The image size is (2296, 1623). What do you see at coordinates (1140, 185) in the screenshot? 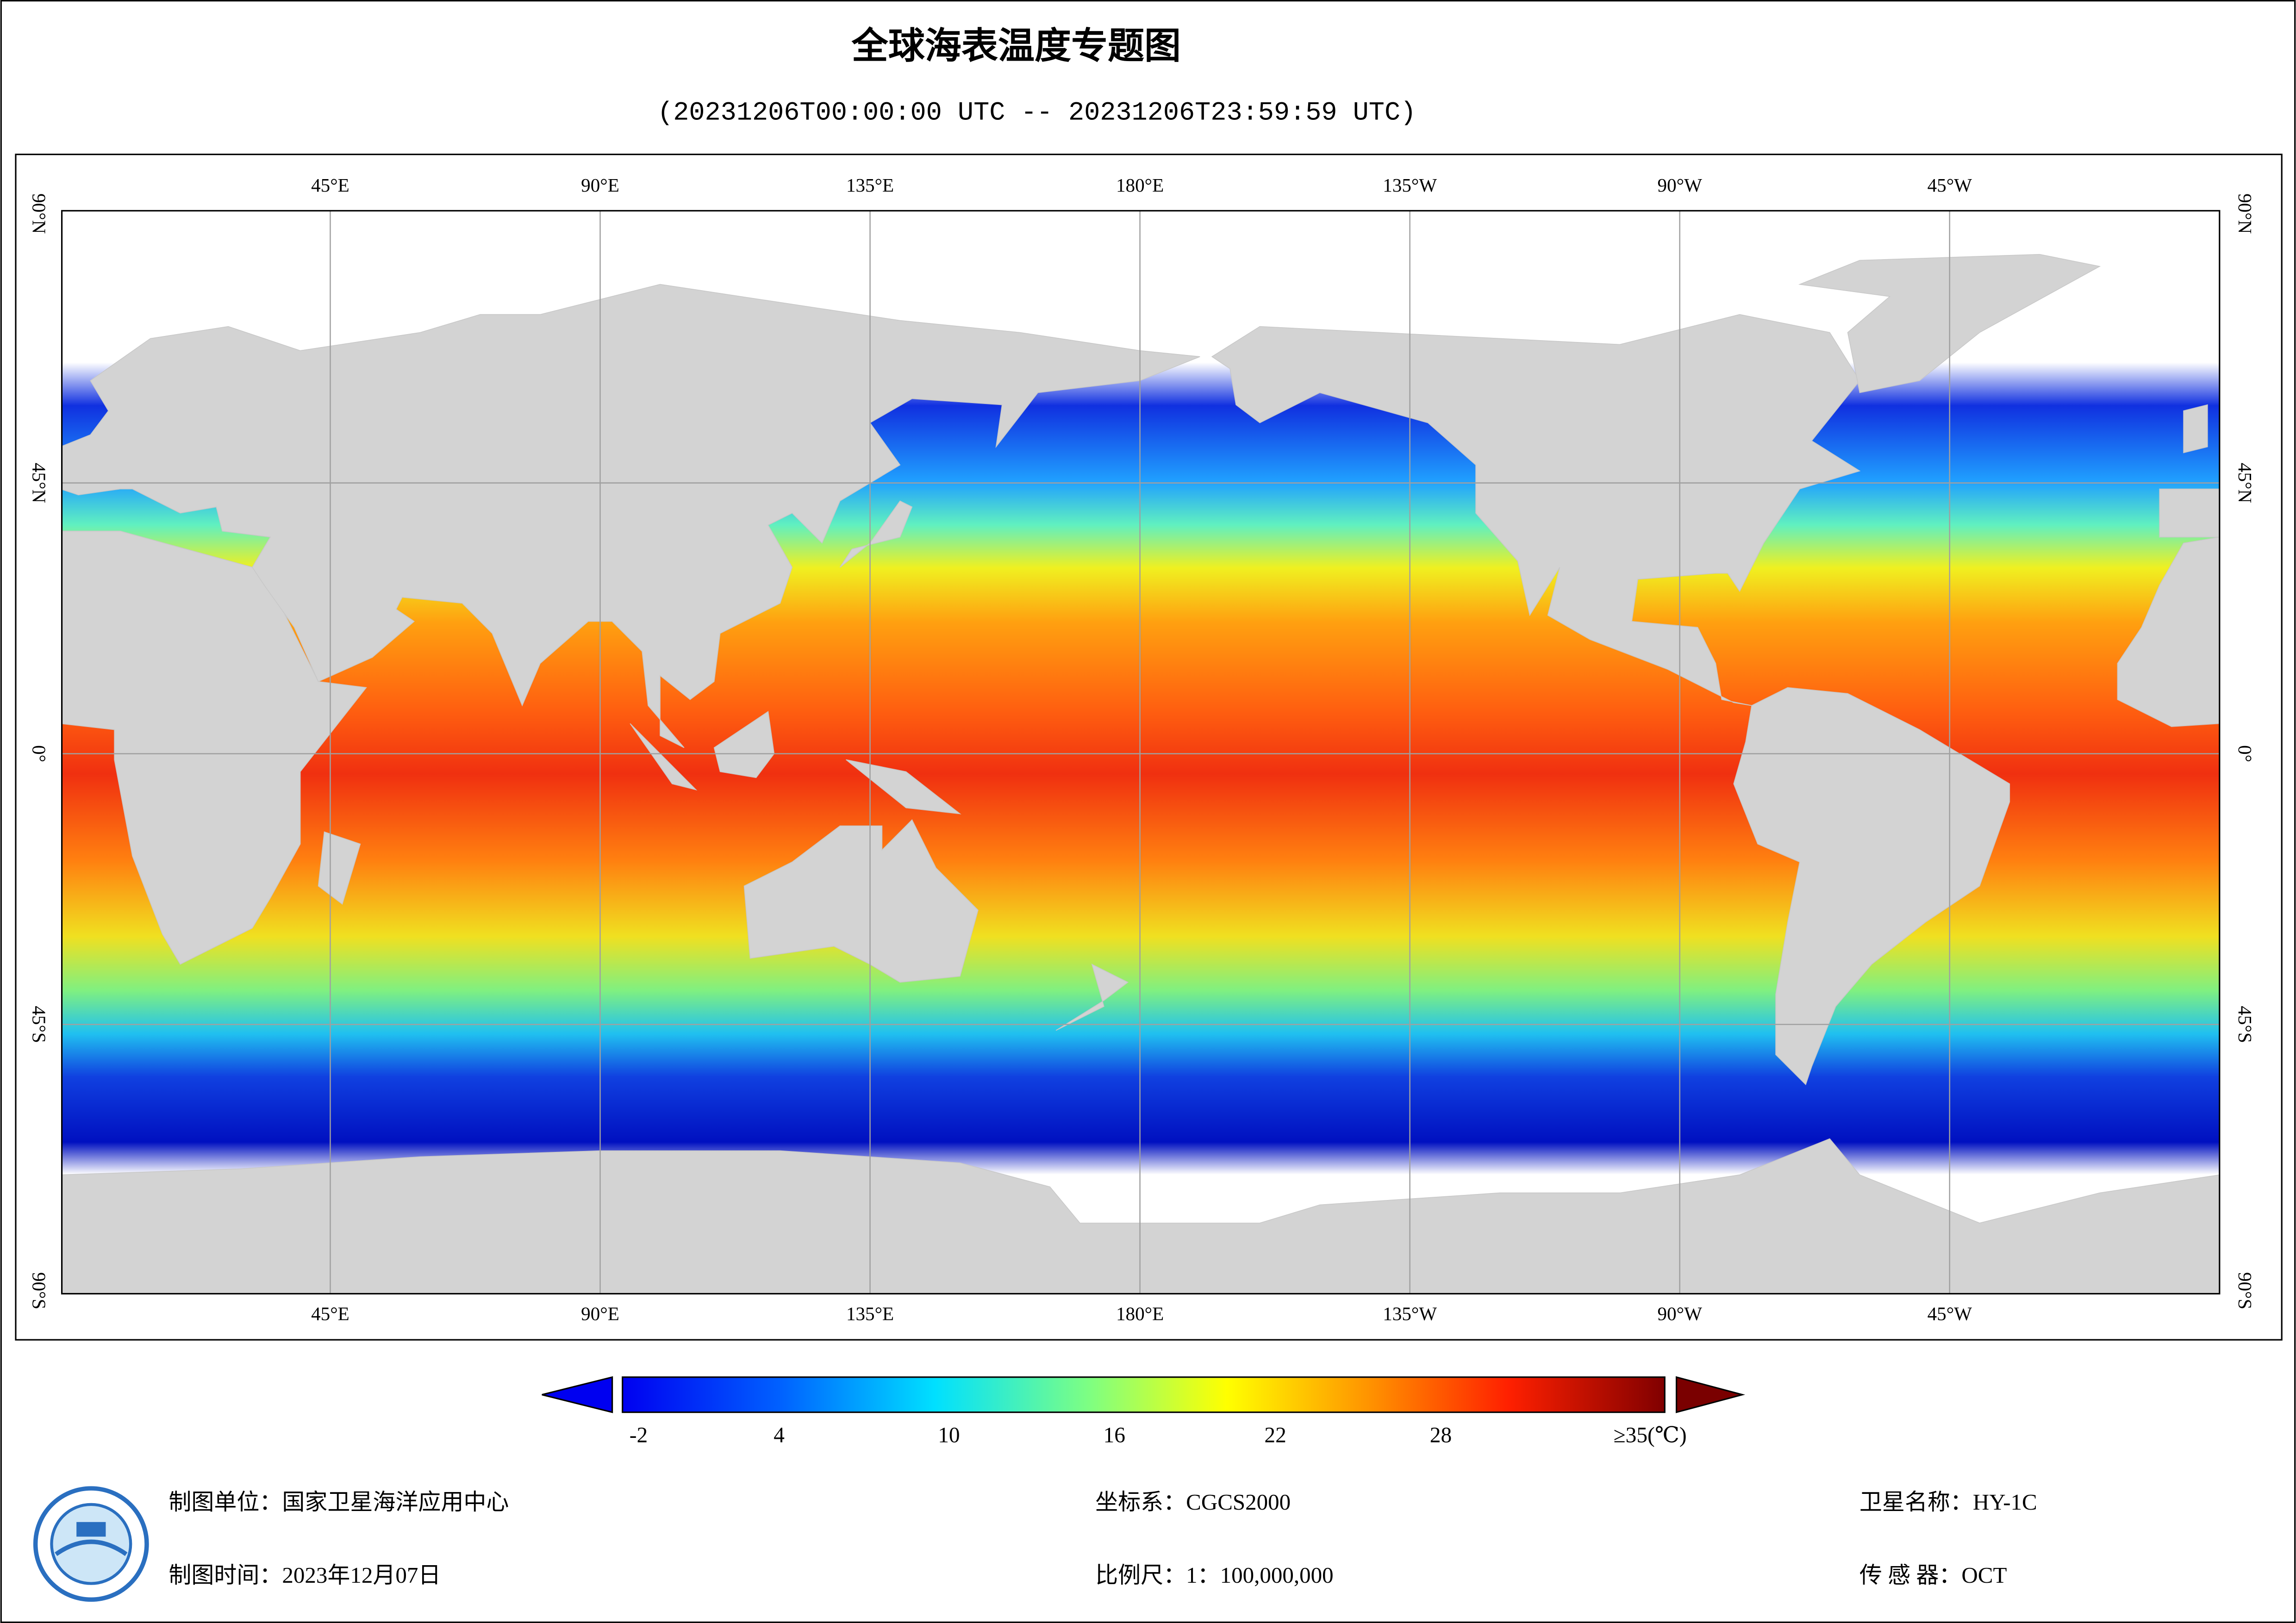
I see `lon-label-top: 180°E` at bounding box center [1140, 185].